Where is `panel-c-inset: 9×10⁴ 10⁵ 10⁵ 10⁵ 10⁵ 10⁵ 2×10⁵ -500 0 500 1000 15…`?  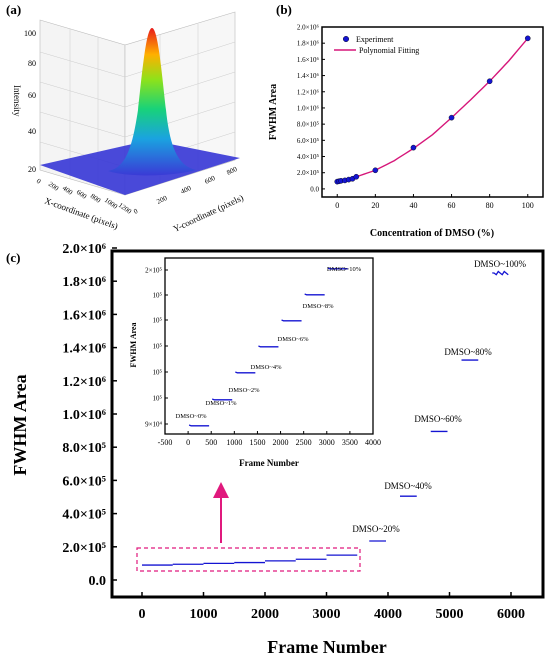
panel-c-inset: 9×10⁴ 10⁵ 10⁵ 10⁵ 10⁵ 10⁵ 2×10⁵ -500 0 500 1000 15… is located at coordinates (255, 362).